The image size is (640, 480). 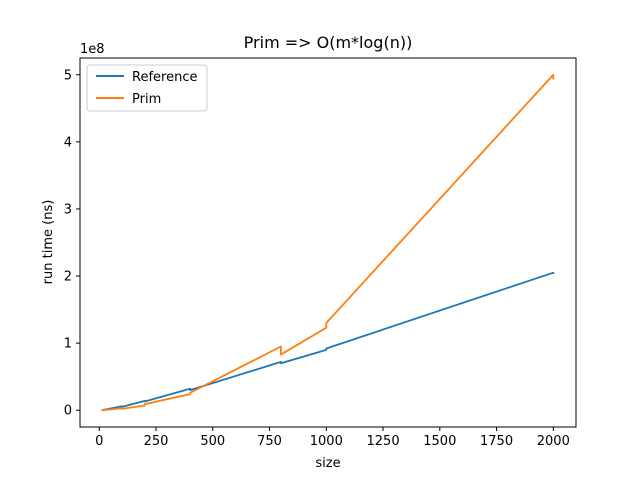 I want to click on y-tick-label: 4, so click(x=68, y=142).